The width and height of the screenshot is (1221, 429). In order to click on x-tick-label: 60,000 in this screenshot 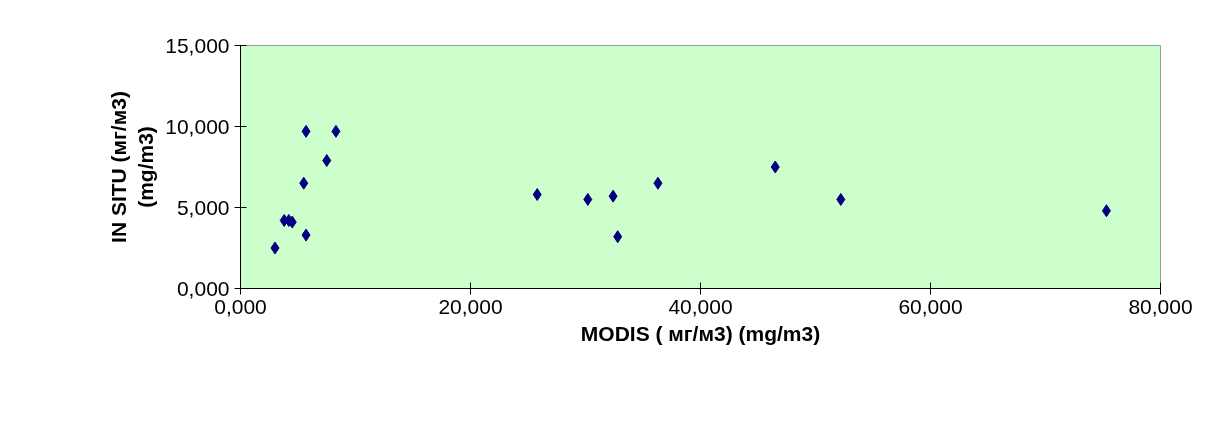, I will do `click(930, 306)`.